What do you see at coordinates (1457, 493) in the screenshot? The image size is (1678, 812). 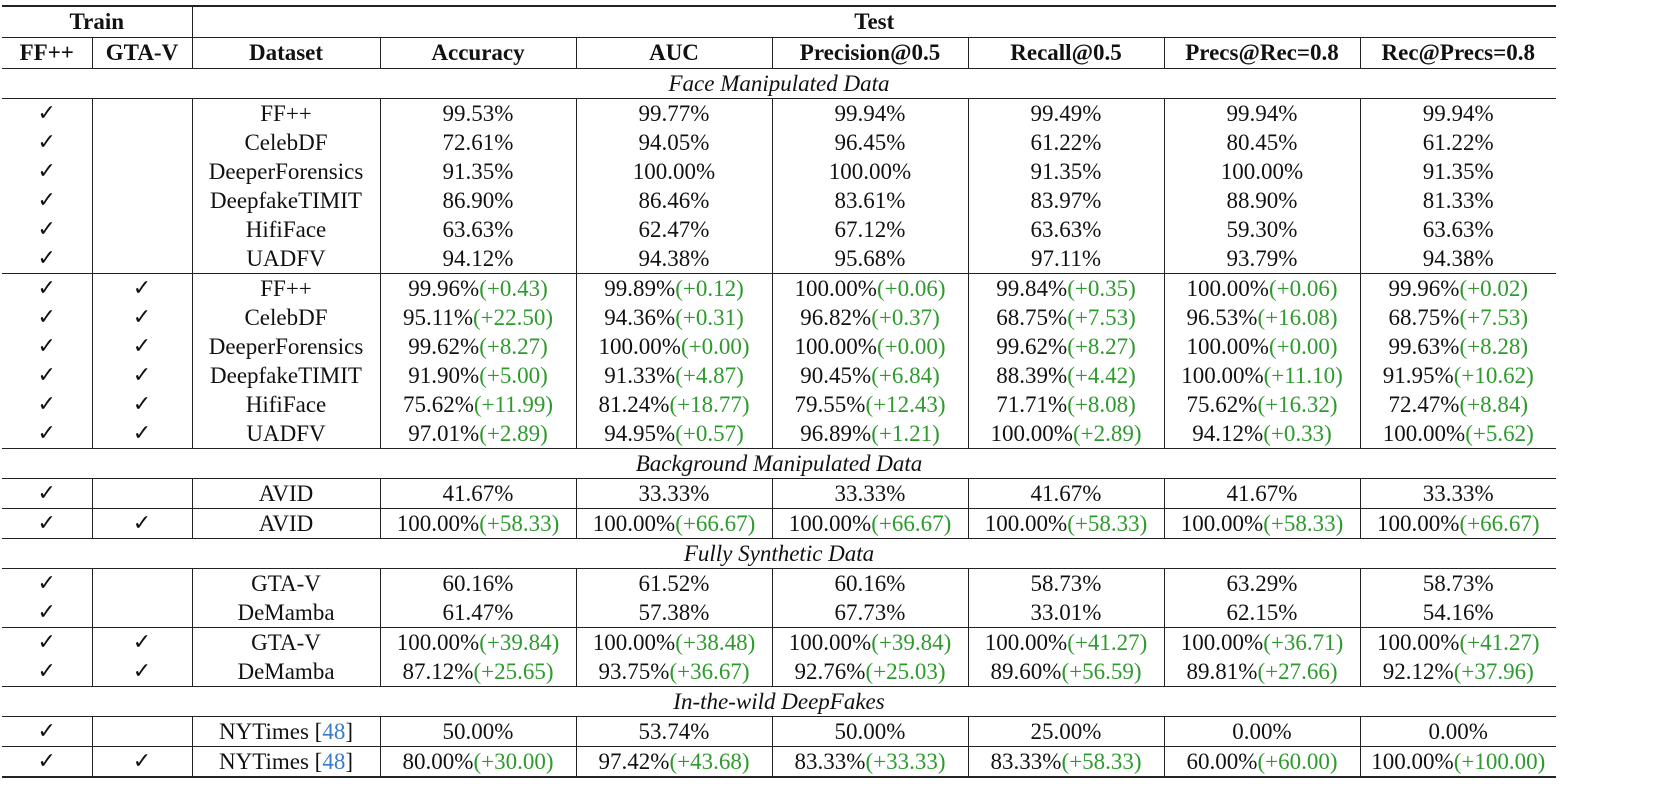 I see `metric-cell: 33.33%` at bounding box center [1457, 493].